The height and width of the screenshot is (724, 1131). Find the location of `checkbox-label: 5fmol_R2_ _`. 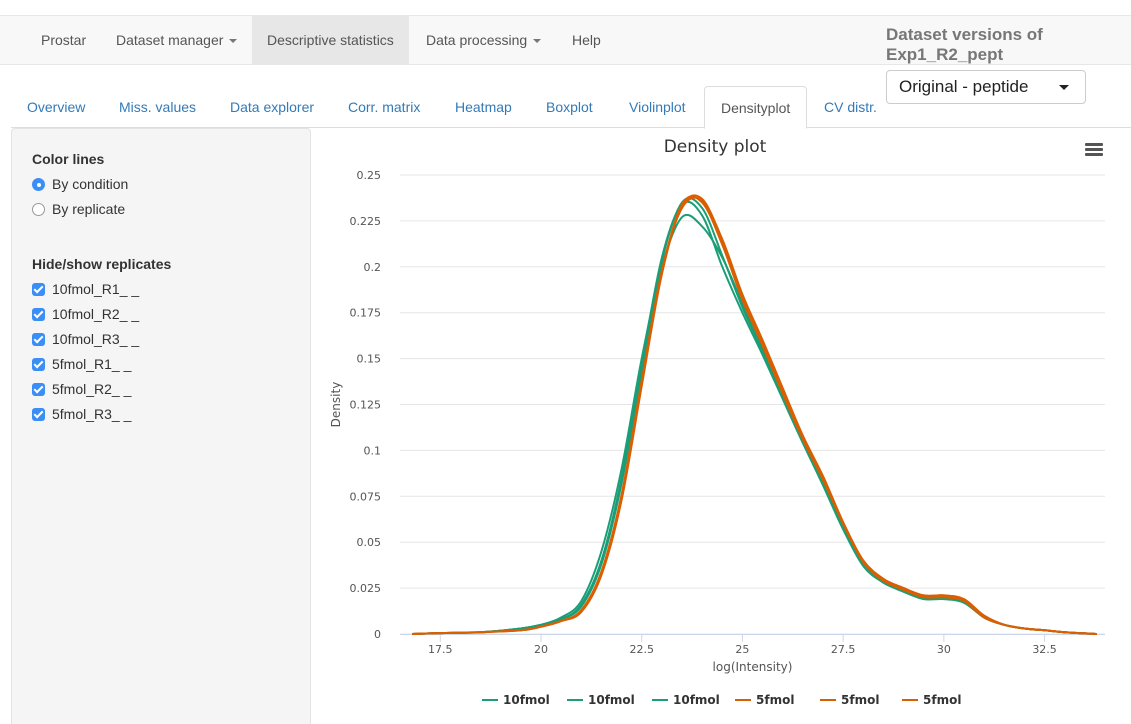

checkbox-label: 5fmol_R2_ _ is located at coordinates (92, 389).